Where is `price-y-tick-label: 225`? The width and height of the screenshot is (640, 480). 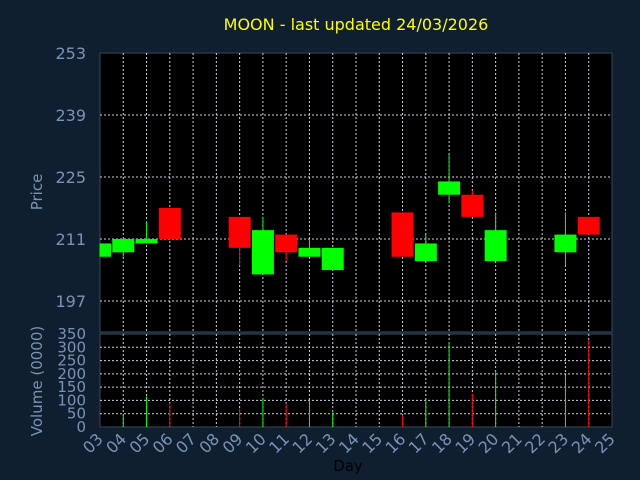 price-y-tick-label: 225 is located at coordinates (70, 177).